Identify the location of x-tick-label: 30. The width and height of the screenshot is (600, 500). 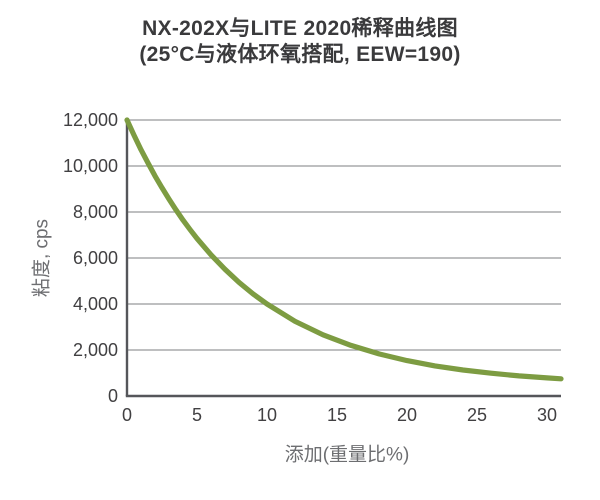
(547, 415).